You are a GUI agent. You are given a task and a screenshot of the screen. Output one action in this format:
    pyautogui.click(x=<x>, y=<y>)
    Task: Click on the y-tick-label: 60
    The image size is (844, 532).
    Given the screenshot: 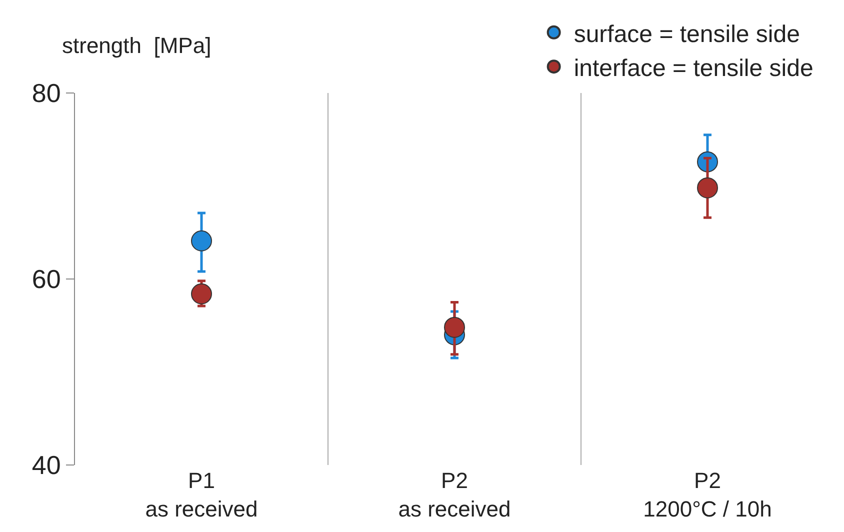 What is the action you would take?
    pyautogui.click(x=46, y=279)
    